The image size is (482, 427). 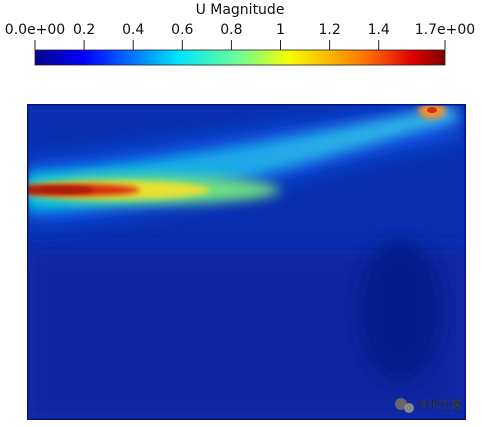 I want to click on tick-label: 1.4, so click(x=379, y=30).